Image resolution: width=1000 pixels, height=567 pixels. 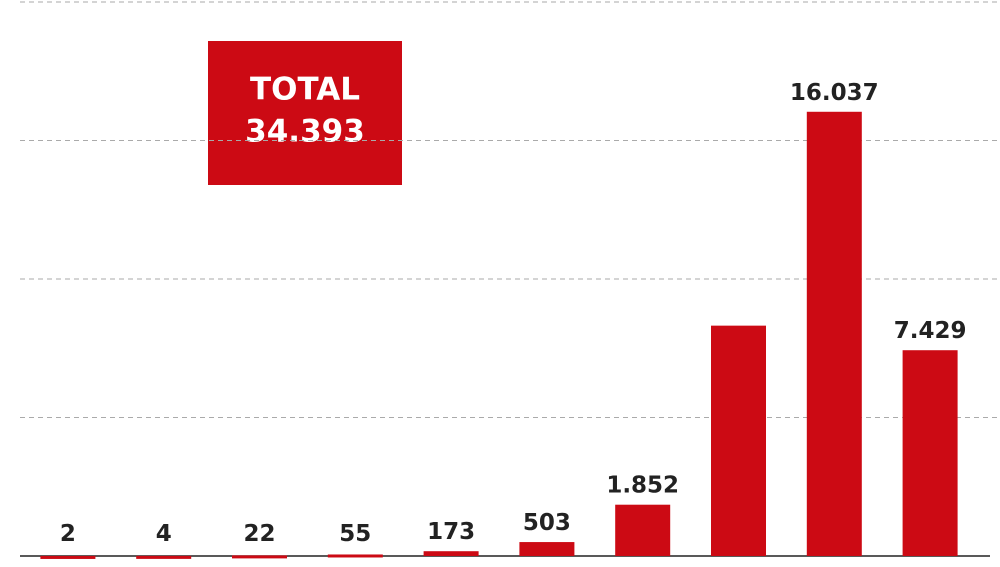 I want to click on value-label: 16.037, so click(x=834, y=93).